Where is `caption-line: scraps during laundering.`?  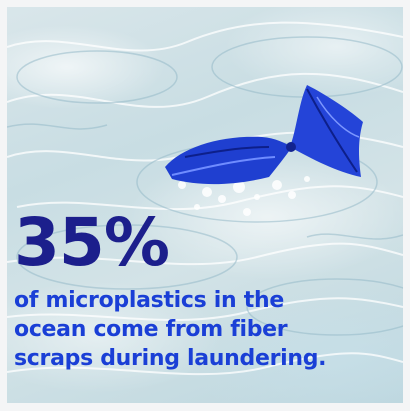 caption-line: scraps during laundering. is located at coordinates (170, 359).